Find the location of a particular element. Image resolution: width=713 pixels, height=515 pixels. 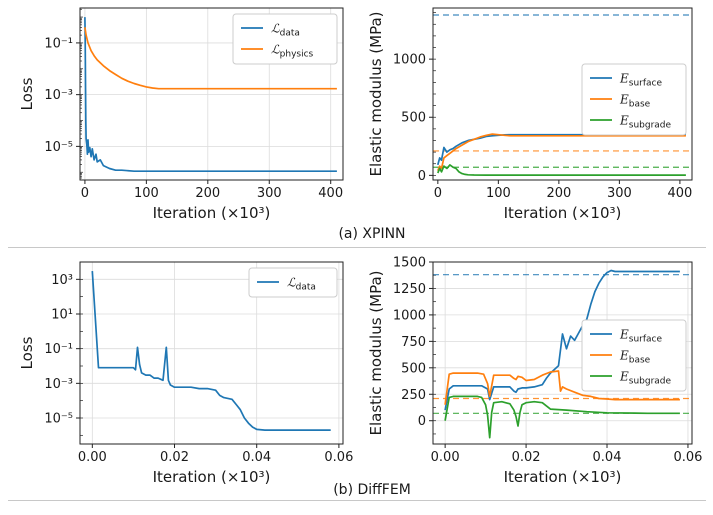

y-tick-label: 10¹ is located at coordinates (62, 315).